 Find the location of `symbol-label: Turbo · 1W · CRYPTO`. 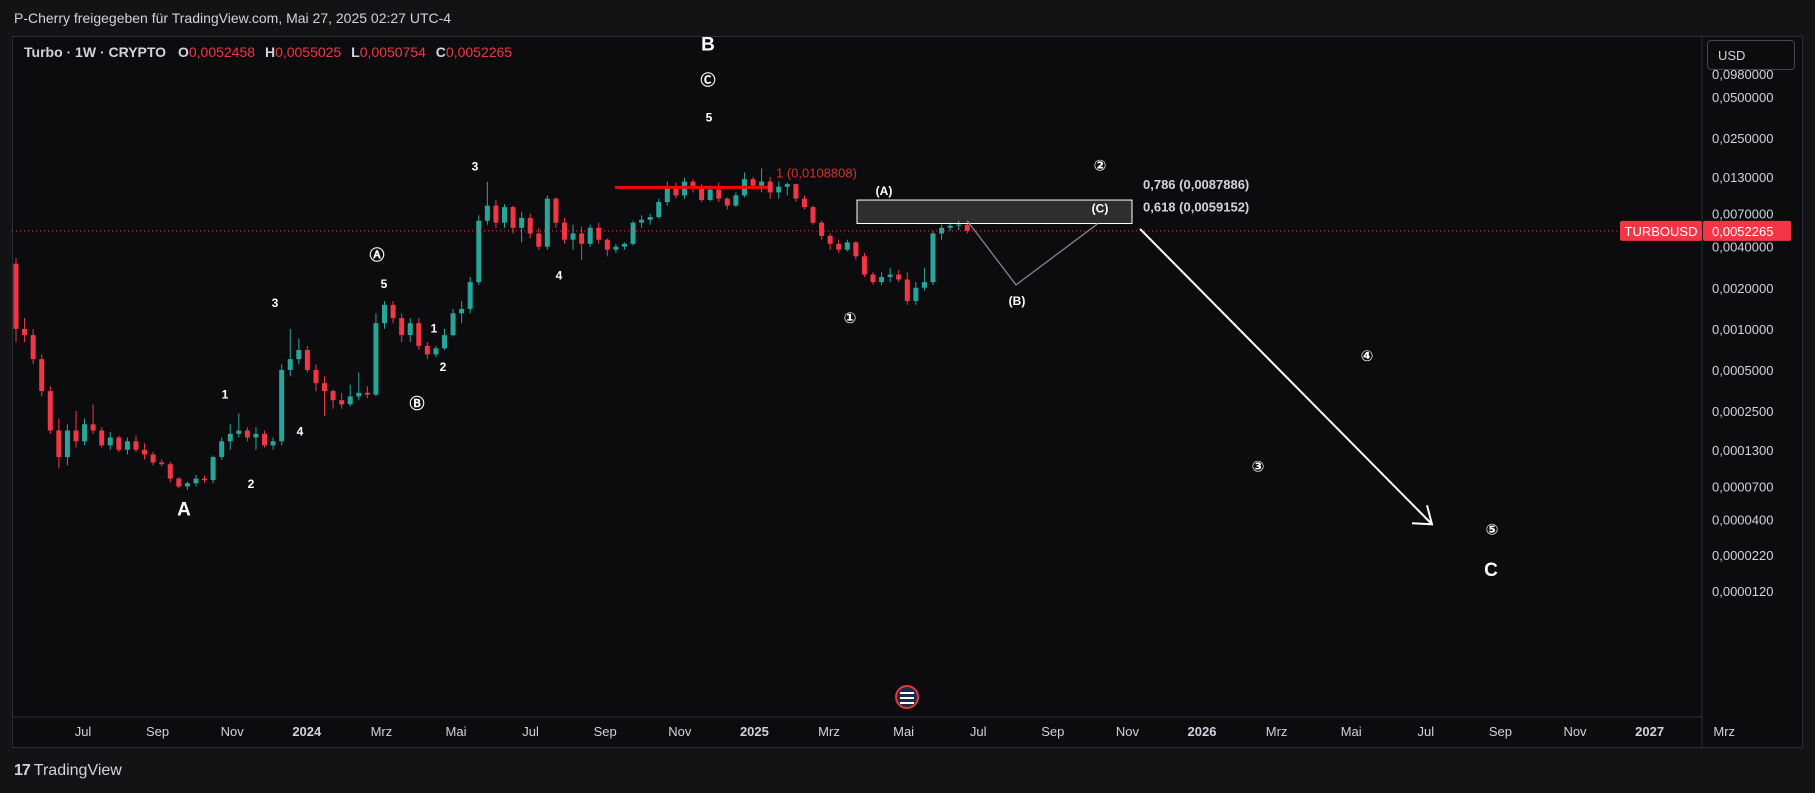

symbol-label: Turbo · 1W · CRYPTO is located at coordinates (95, 52).